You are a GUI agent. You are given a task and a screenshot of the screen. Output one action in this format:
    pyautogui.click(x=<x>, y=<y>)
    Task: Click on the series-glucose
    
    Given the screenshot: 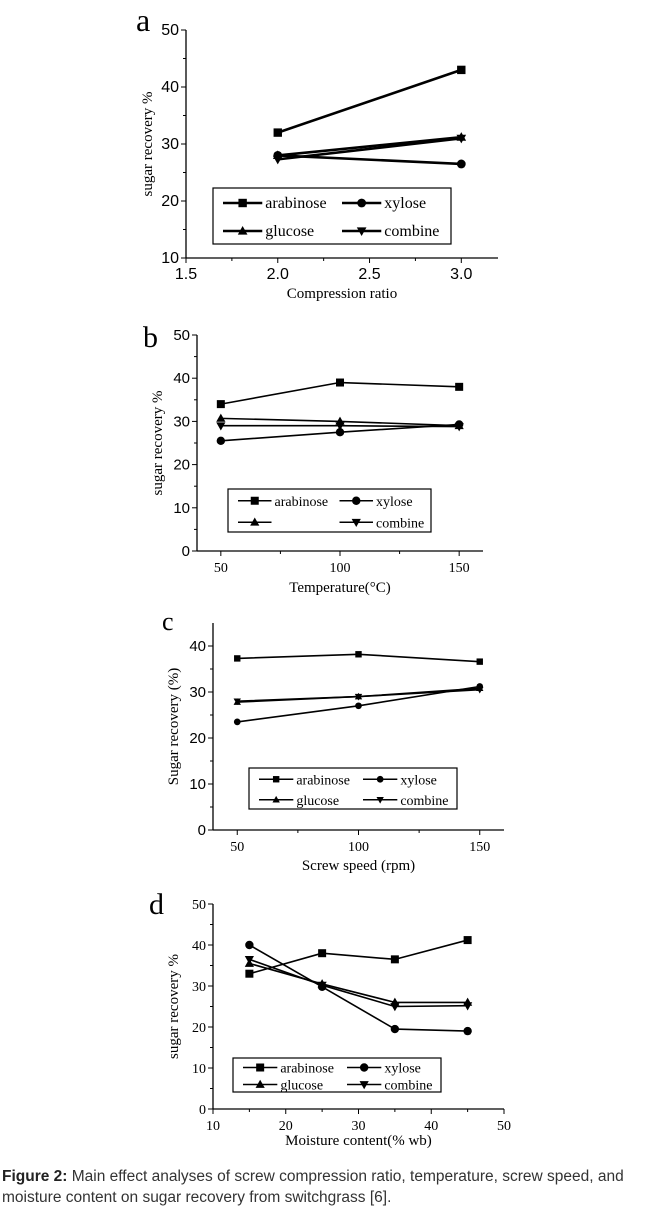 What is the action you would take?
    pyautogui.click(x=369, y=145)
    